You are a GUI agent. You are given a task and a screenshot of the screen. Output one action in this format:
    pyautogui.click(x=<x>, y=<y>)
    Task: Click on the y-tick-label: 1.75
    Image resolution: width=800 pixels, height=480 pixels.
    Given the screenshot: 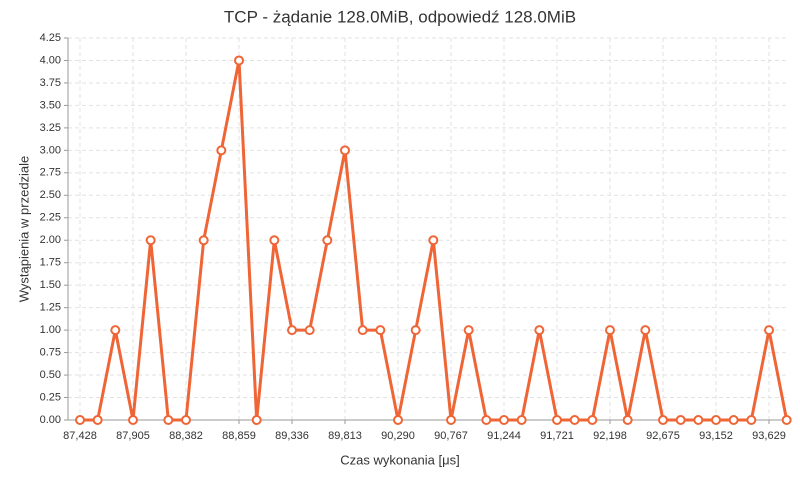 What is the action you would take?
    pyautogui.click(x=50, y=263)
    